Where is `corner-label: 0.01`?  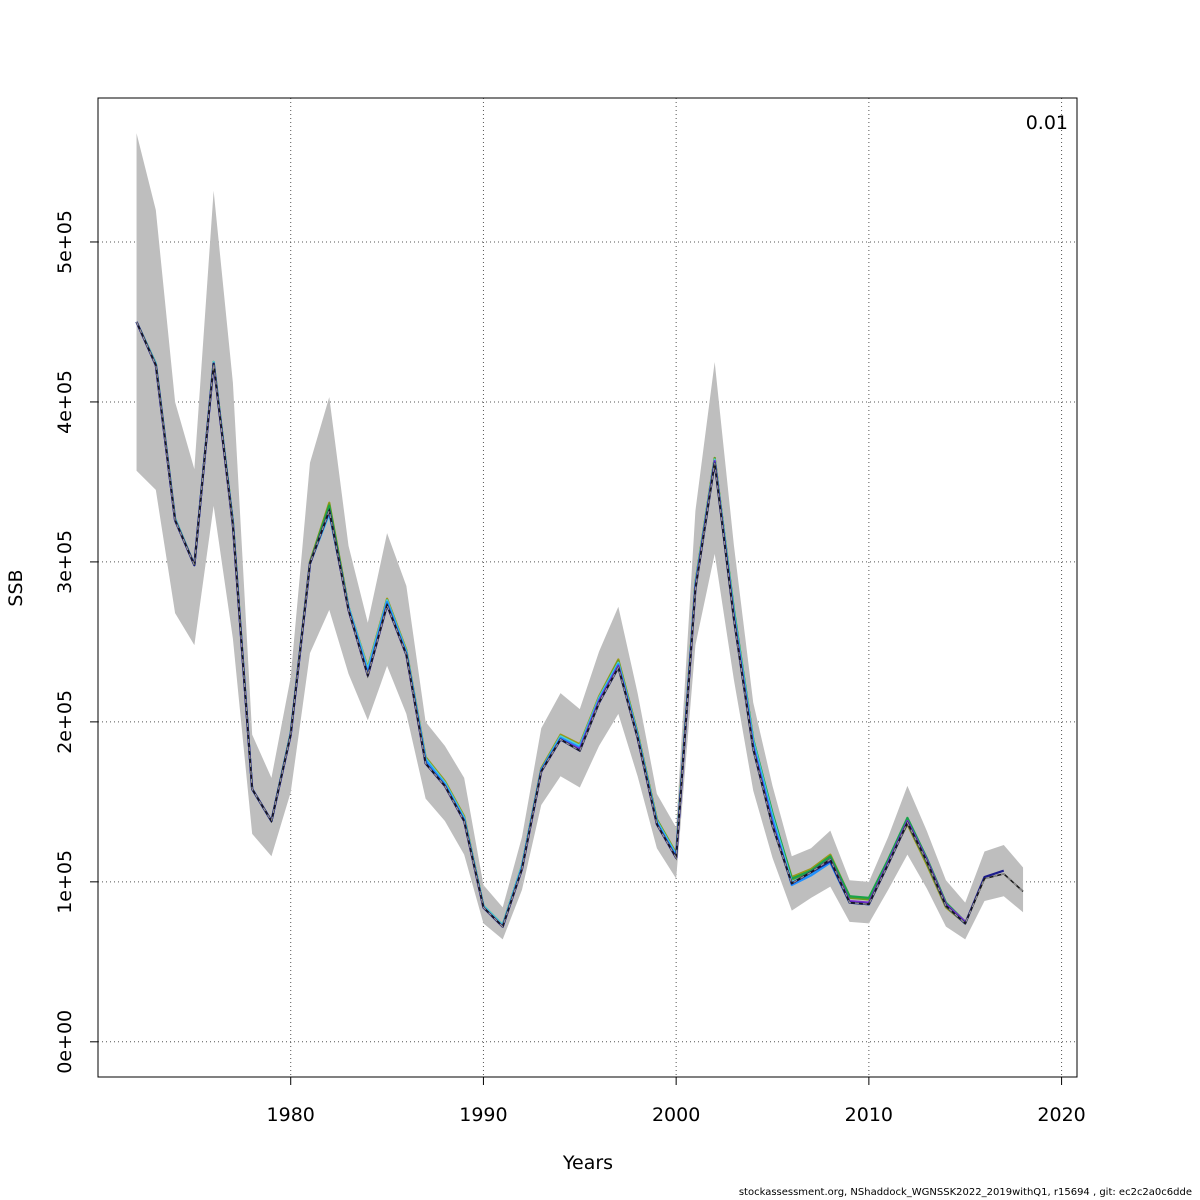 corner-label: 0.01 is located at coordinates (1047, 123).